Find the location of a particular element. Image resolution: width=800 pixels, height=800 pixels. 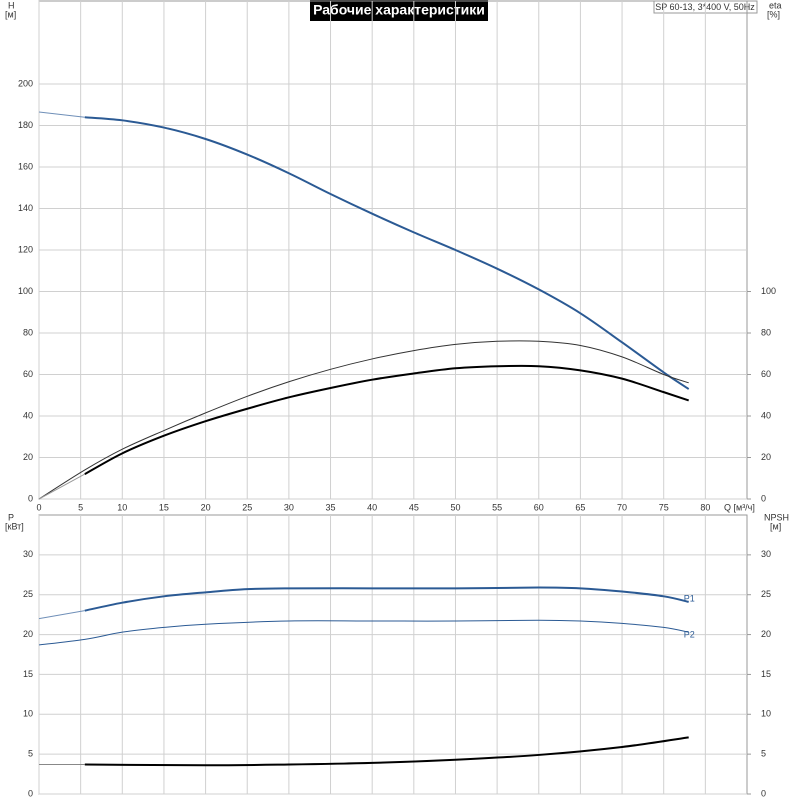

y-unit: [м] is located at coordinates (10, 14).